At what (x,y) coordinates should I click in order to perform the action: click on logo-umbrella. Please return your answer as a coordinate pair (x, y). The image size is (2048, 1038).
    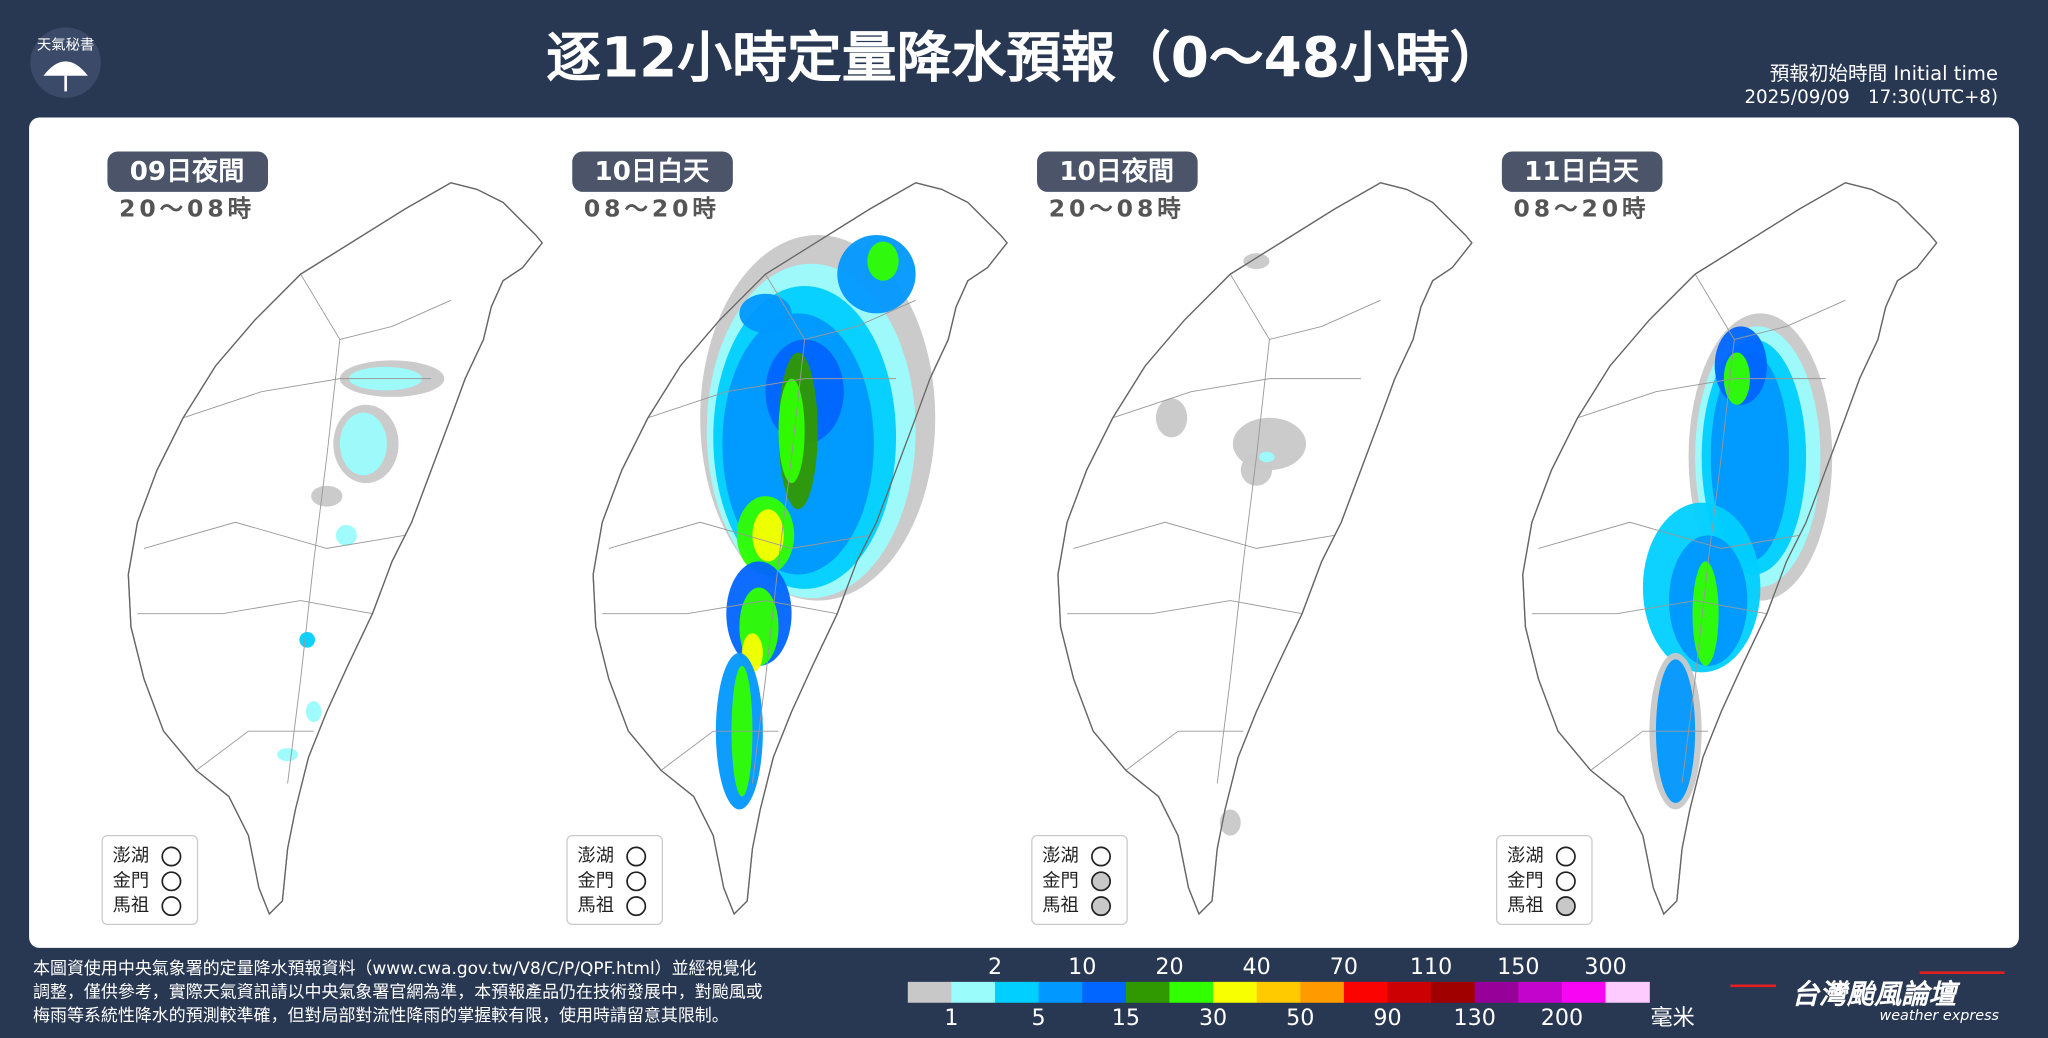
    Looking at the image, I should click on (65, 68).